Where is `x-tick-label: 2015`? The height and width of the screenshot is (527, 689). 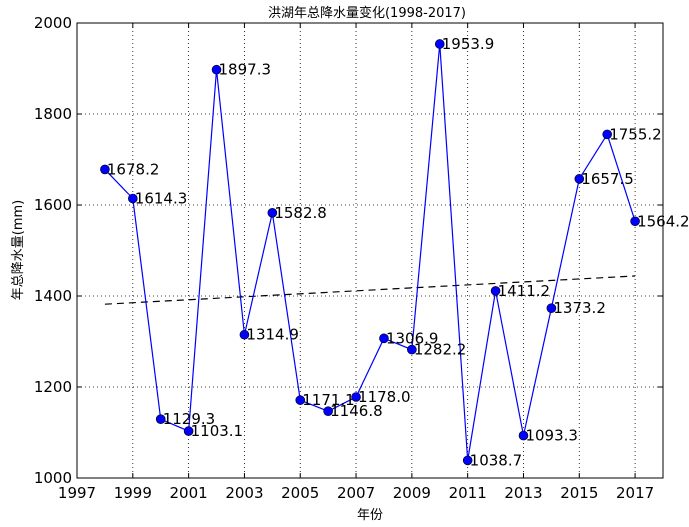
x-tick-label: 2015 is located at coordinates (579, 493).